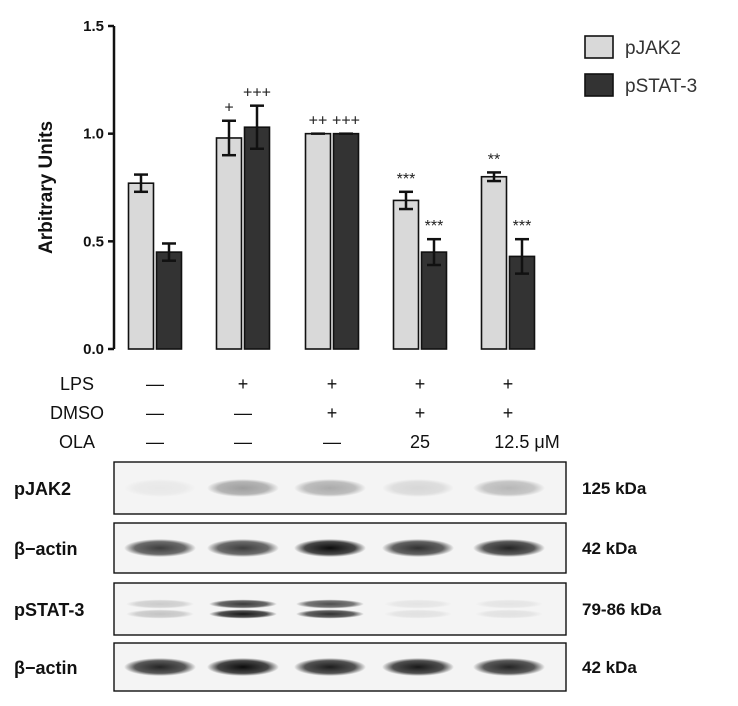  I want to click on treatment-conditions-table: LPS — + + + + DMSO — — + + + OLA — — — 25 12.5 μM, so click(305, 413).